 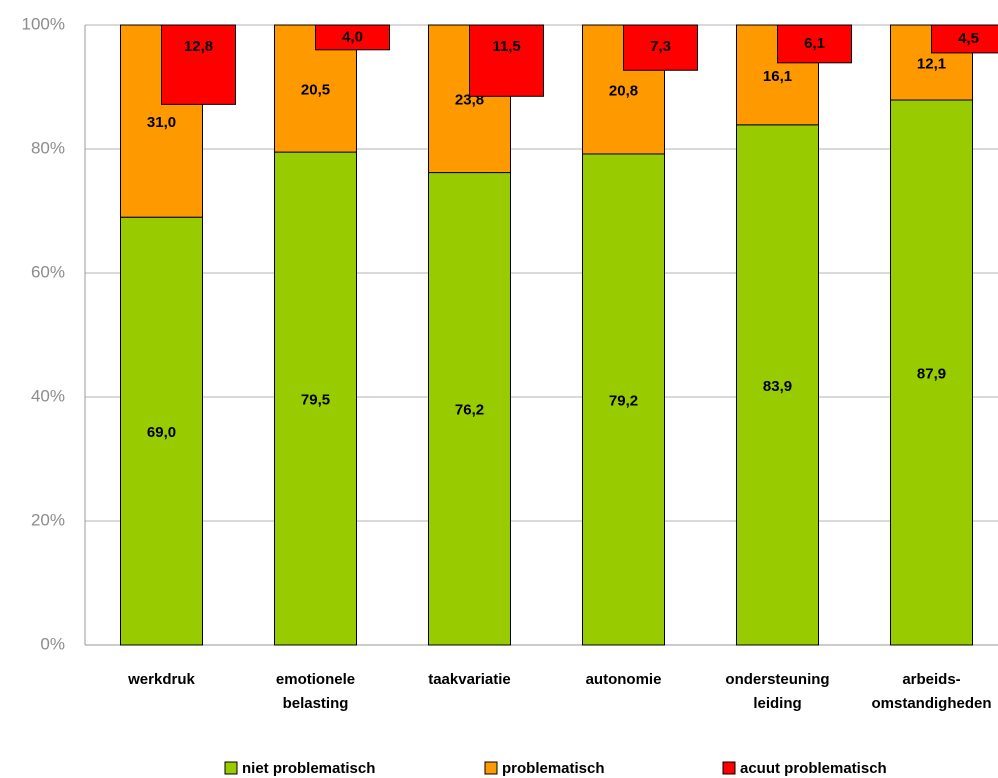 What do you see at coordinates (48, 519) in the screenshot?
I see `y-tick-label: 20%` at bounding box center [48, 519].